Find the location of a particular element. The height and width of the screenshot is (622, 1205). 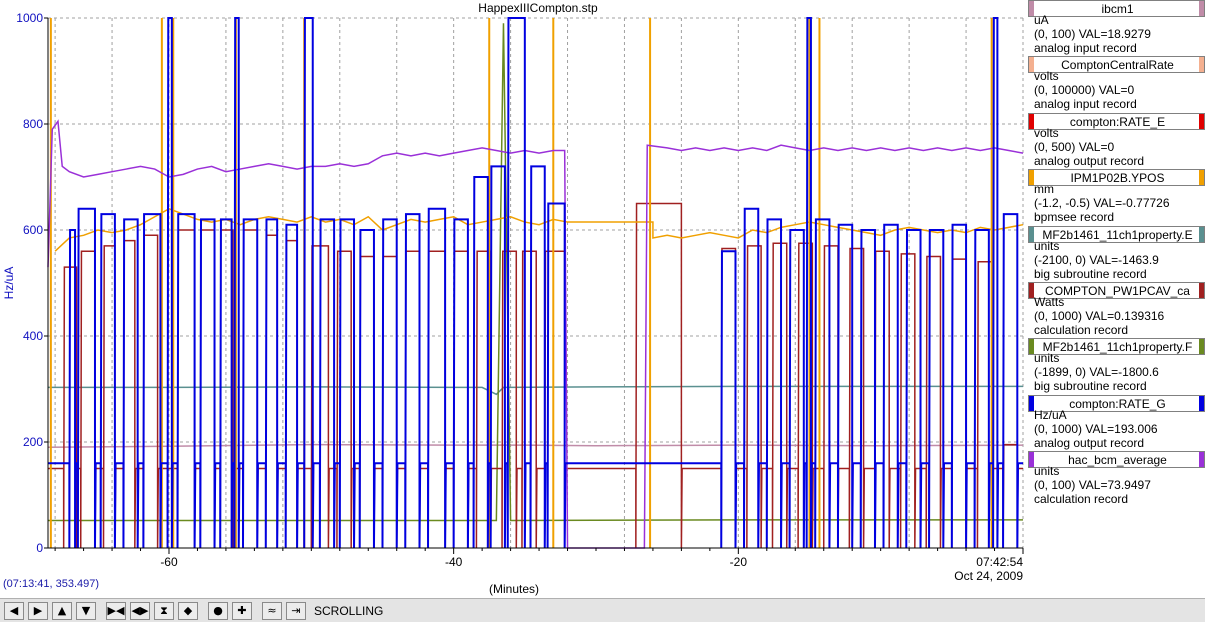

legend-range-value: (-1.2, -0.5) VAL=-0.77726 is located at coordinates (1102, 203).